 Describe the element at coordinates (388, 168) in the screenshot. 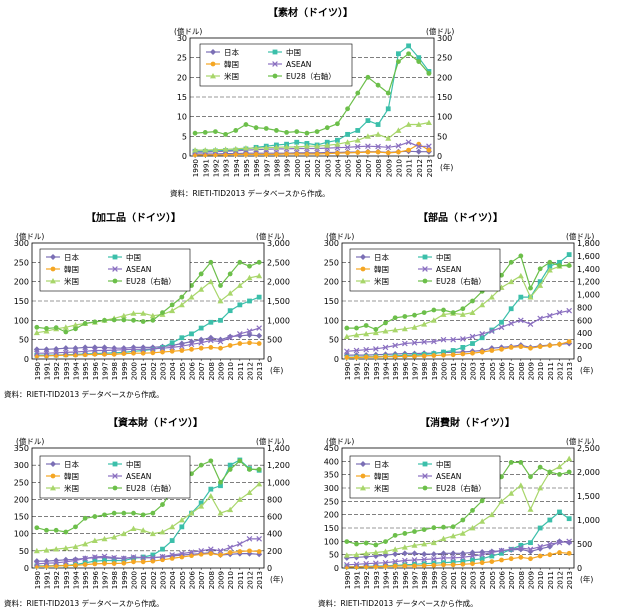

I see `x-tick-label: 2009` at that location.